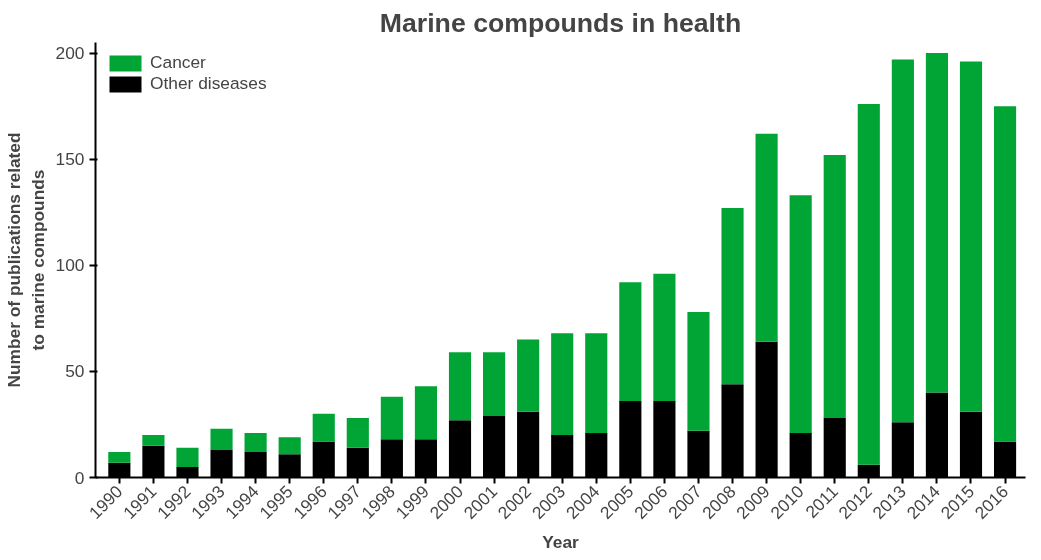  Describe the element at coordinates (70, 265) in the screenshot. I see `y-tick-label: 100` at that location.